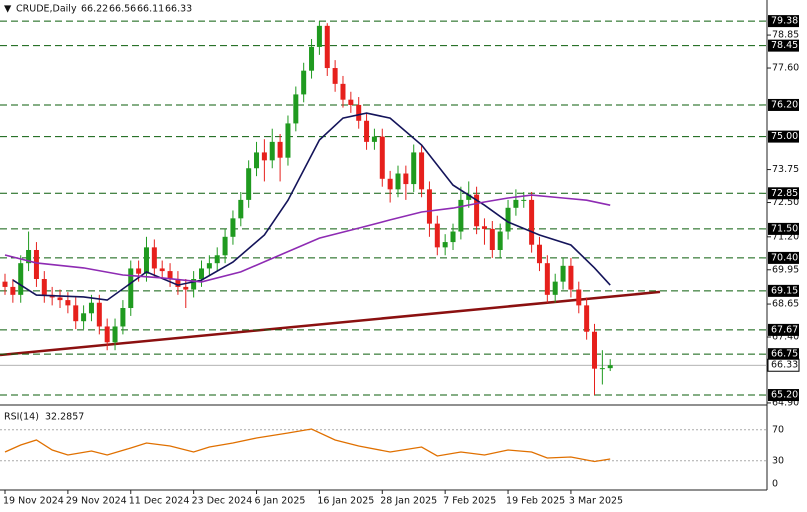 This screenshot has width=807, height=512. What do you see at coordinates (408, 501) in the screenshot?
I see `x-tick-label: 28 Jan 2025` at bounding box center [408, 501].